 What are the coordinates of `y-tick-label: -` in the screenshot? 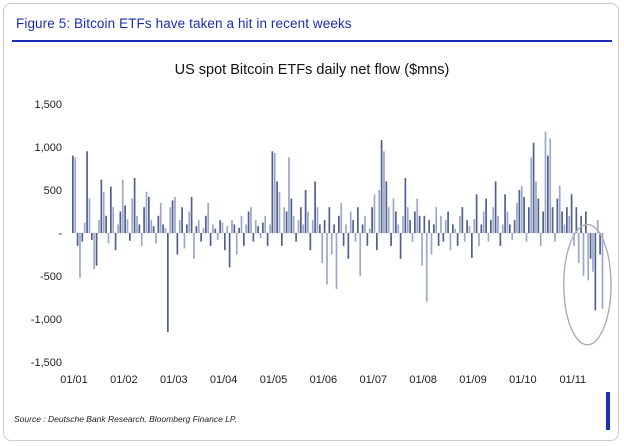 It's located at (60, 234).